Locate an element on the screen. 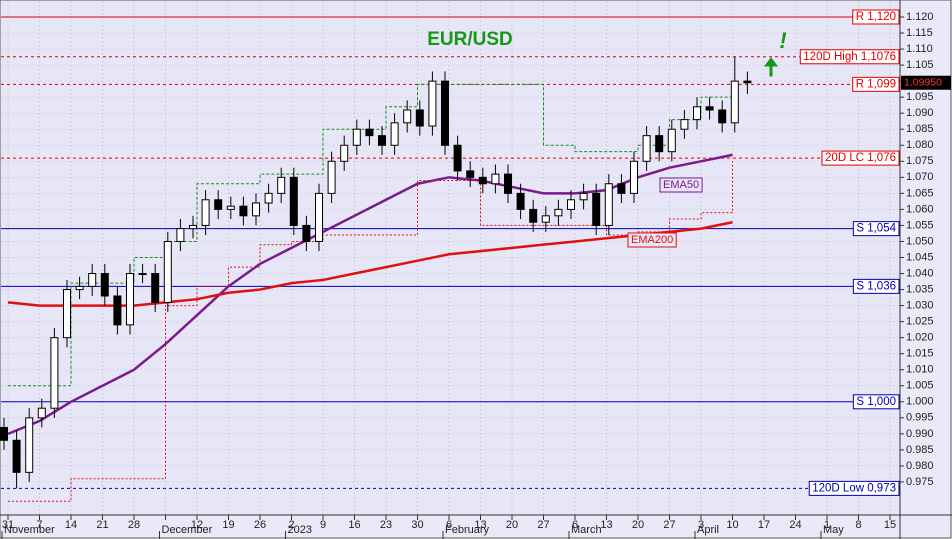 The height and width of the screenshot is (539, 952). x-tick-label: 6 is located at coordinates (575, 525).